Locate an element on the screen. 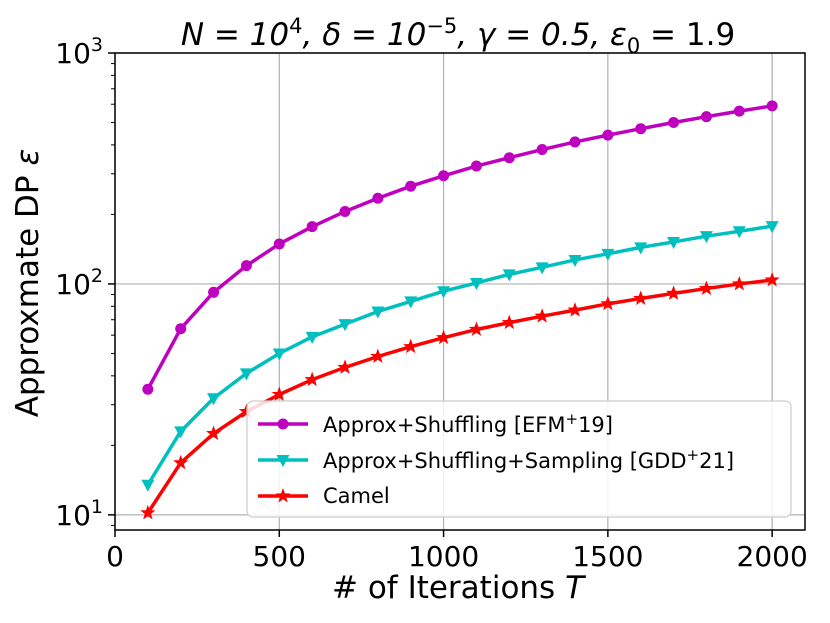 Image resolution: width=830 pixels, height=623 pixels. chart-title: N = 104, δ = 10−5, γ = 0.5, ε0 = 1.9 is located at coordinates (458, 36).